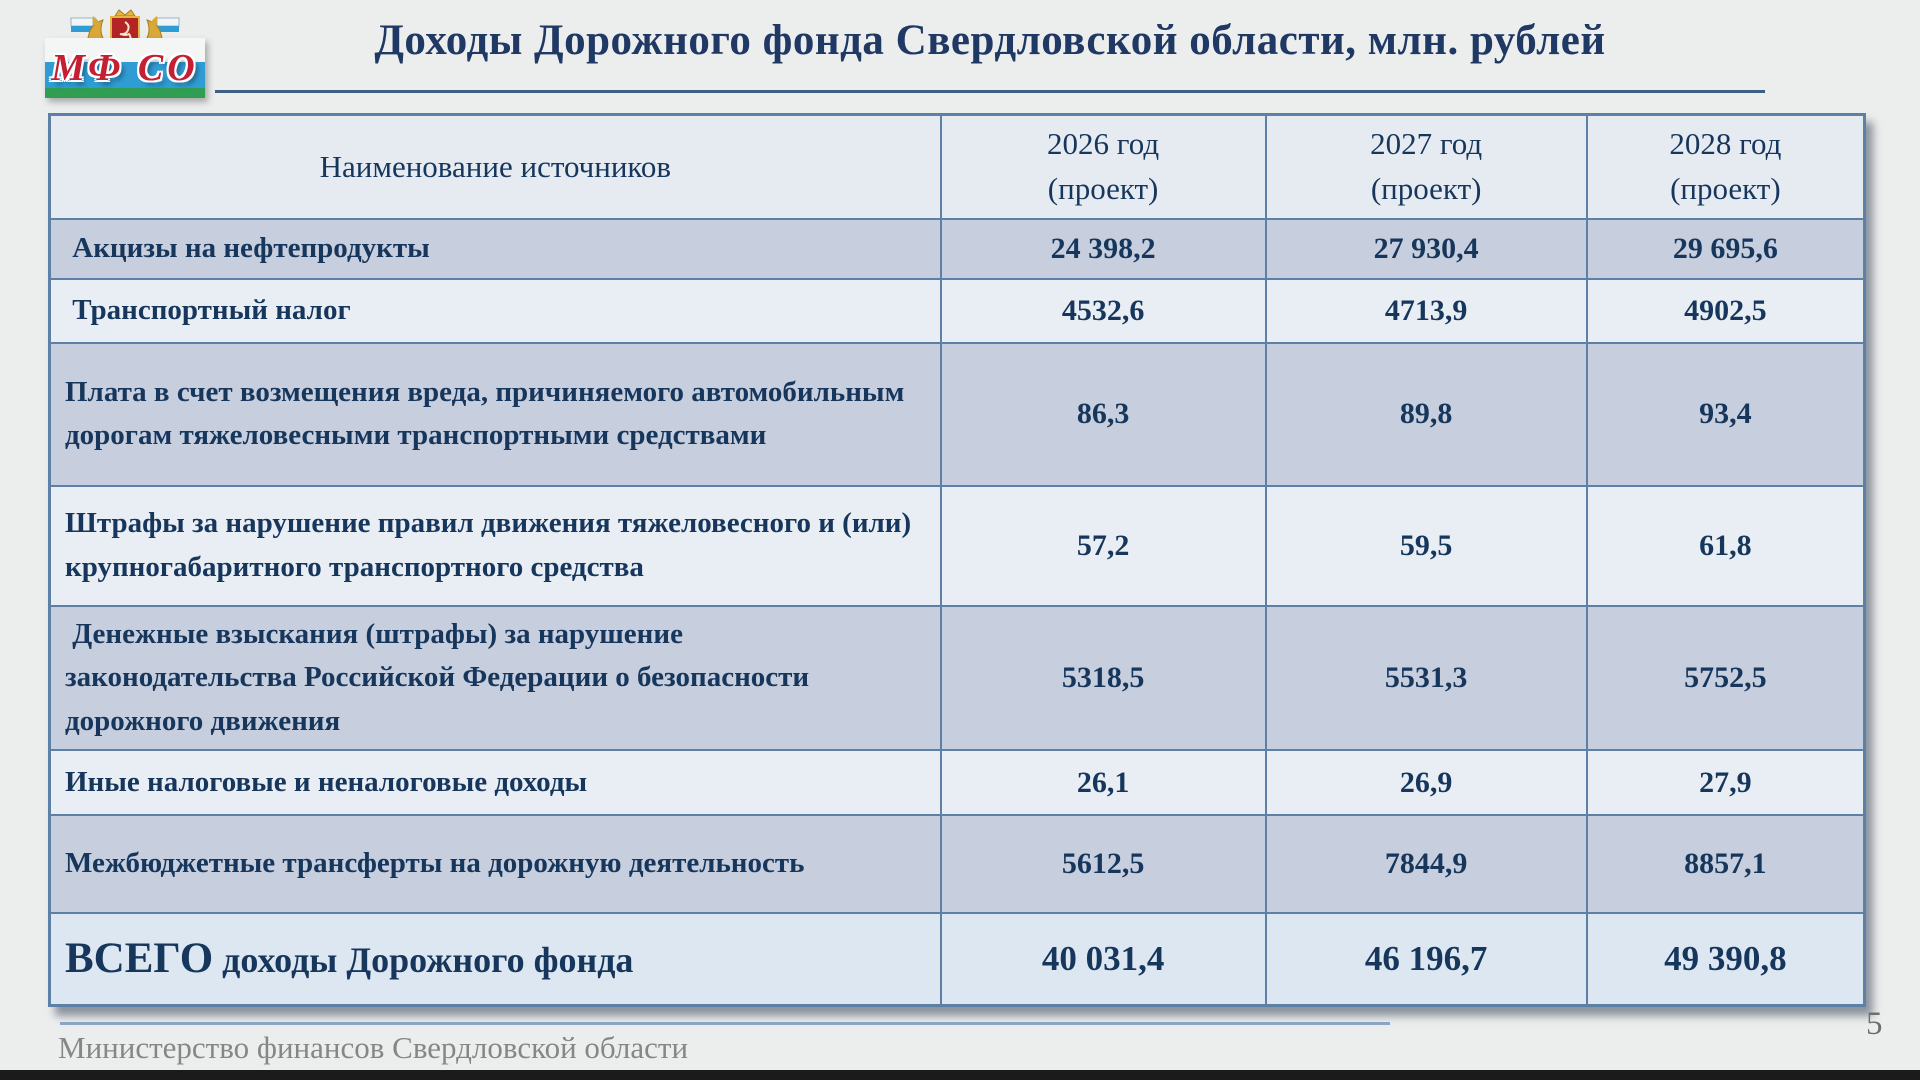 Image resolution: width=1920 pixels, height=1080 pixels. What do you see at coordinates (1103, 545) in the screenshot?
I see `row-value-2026: 57,2` at bounding box center [1103, 545].